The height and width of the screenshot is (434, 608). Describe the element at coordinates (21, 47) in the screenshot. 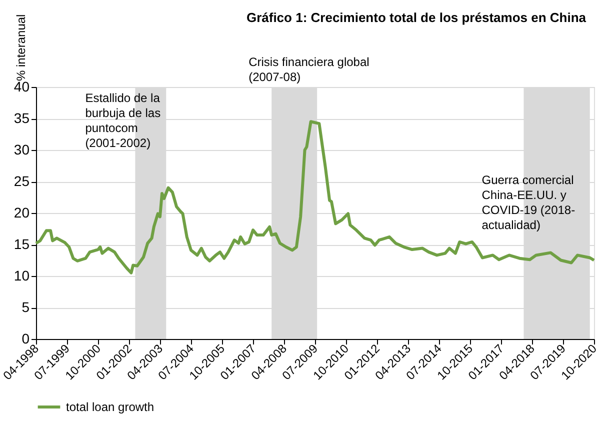

I see `y-axis-title: % interanual` at that location.